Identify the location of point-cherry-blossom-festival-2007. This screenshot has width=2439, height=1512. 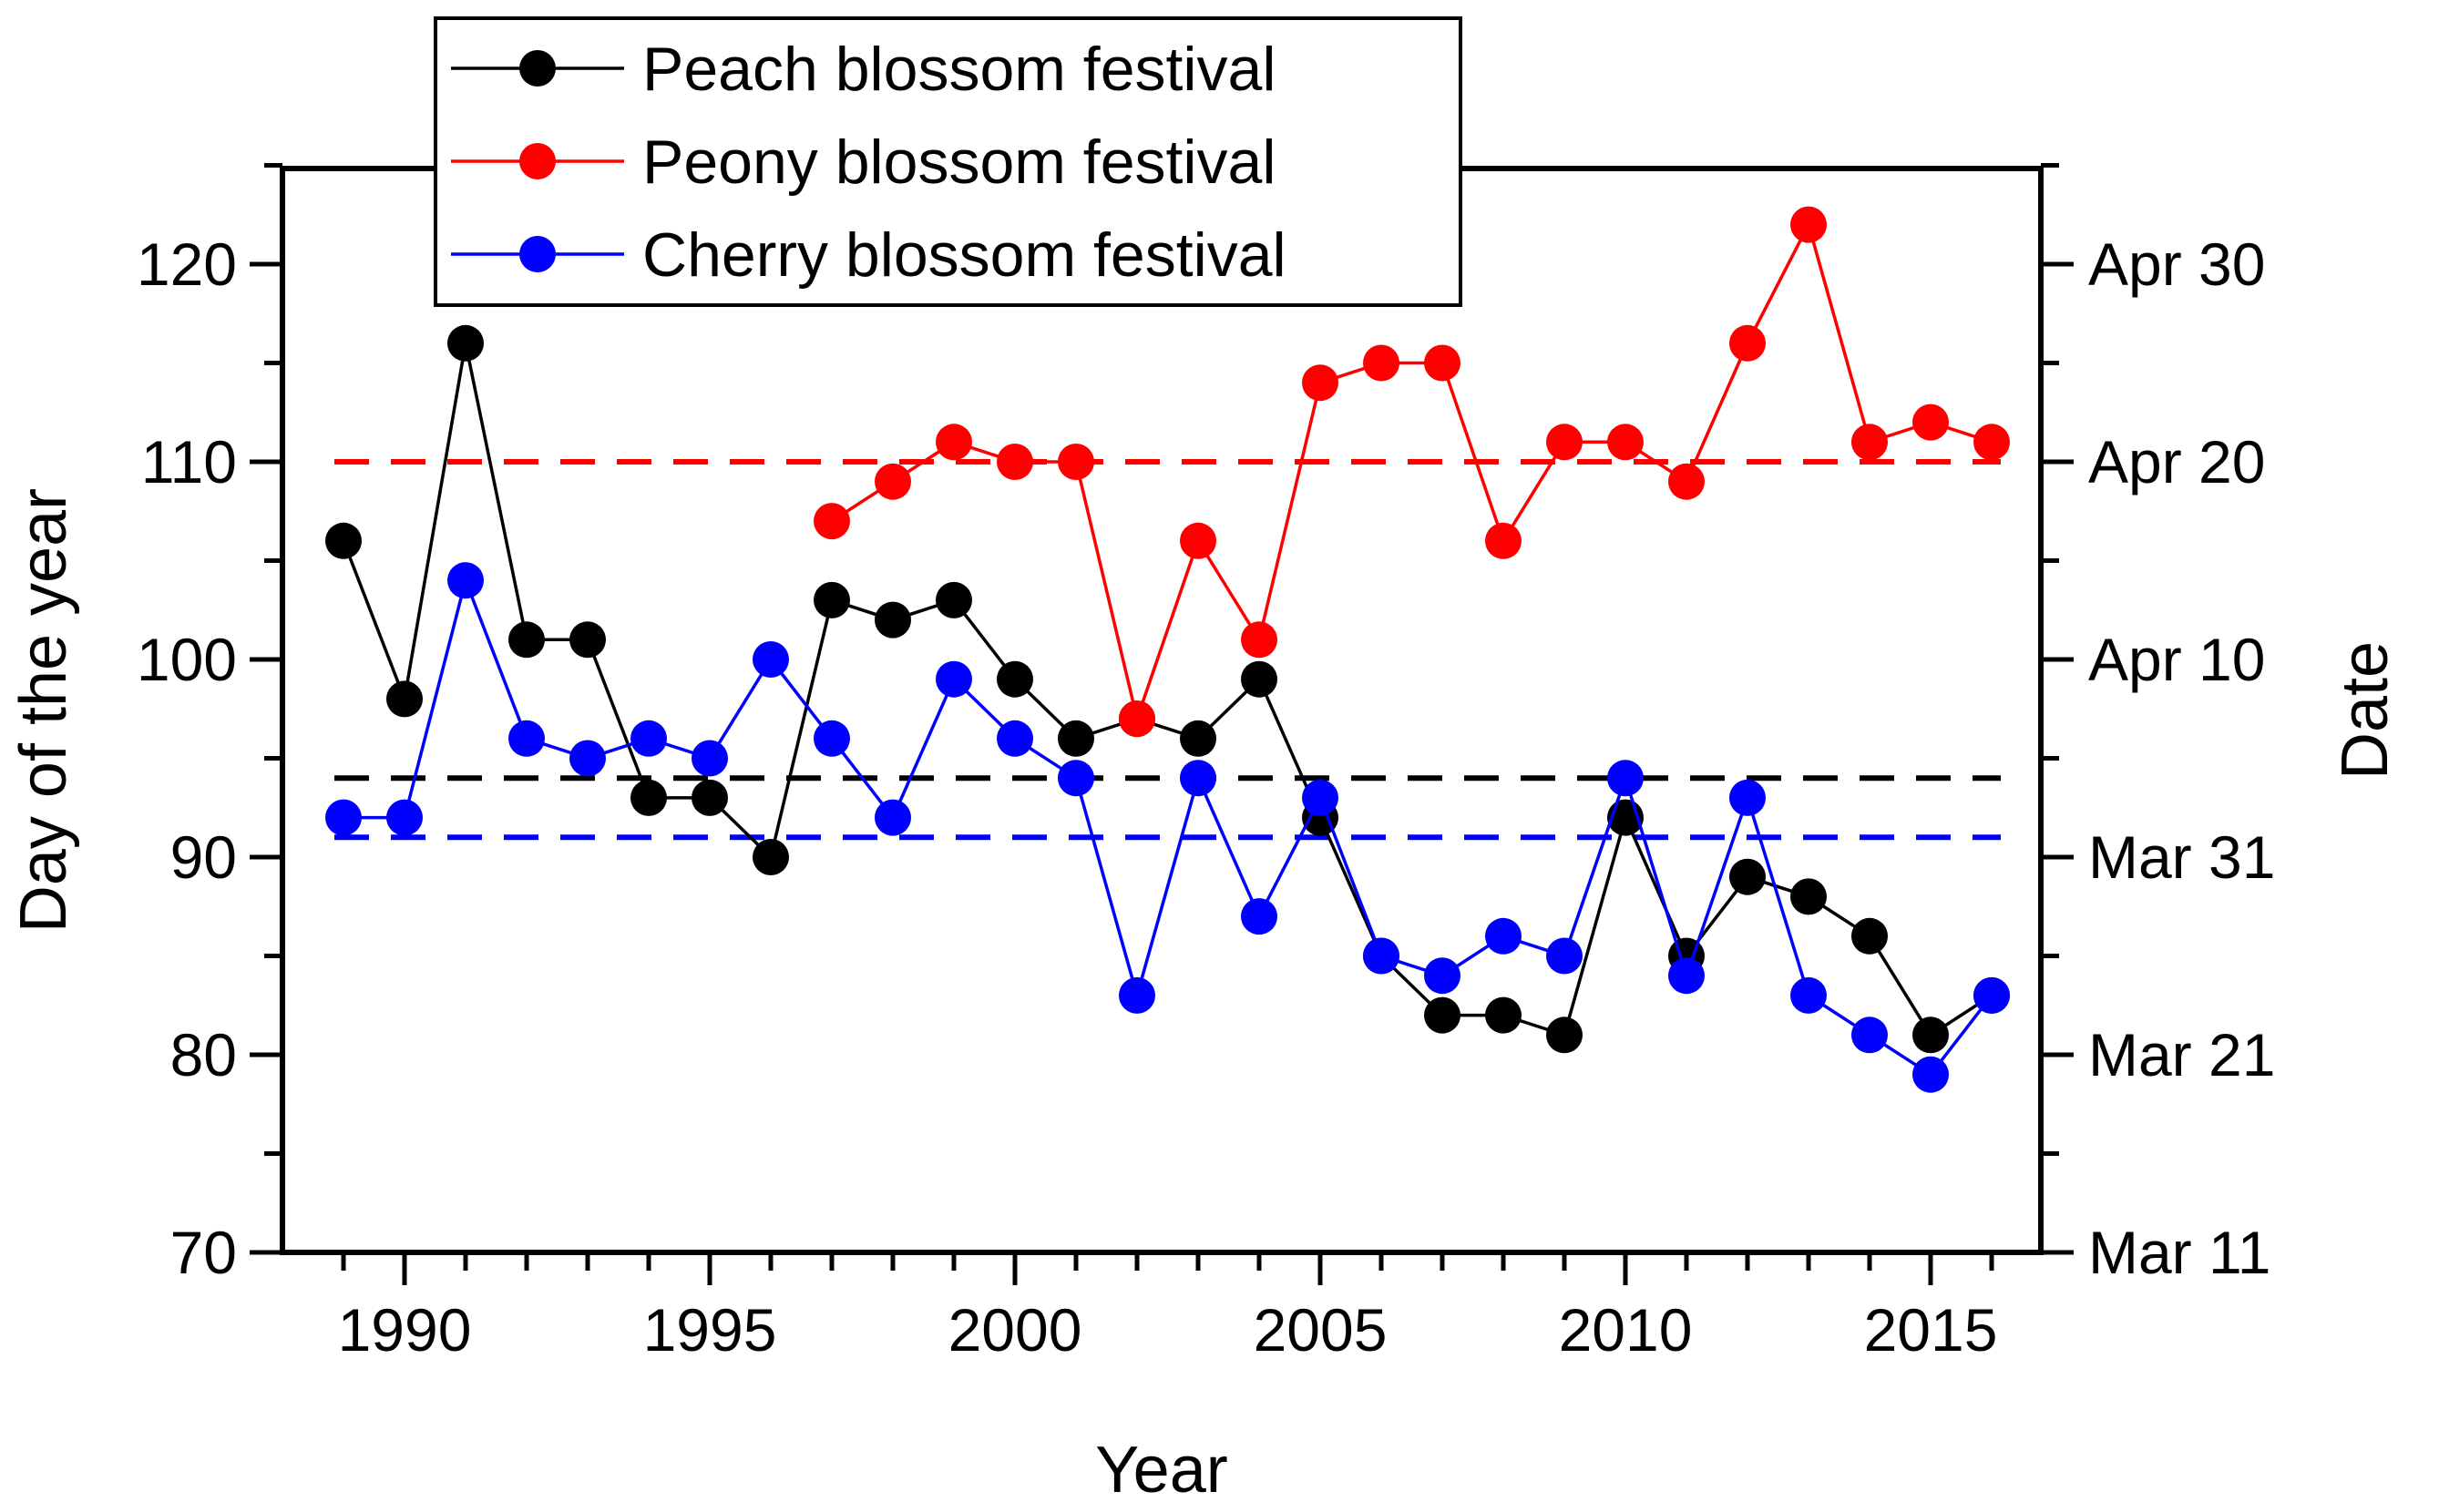
(1442, 976).